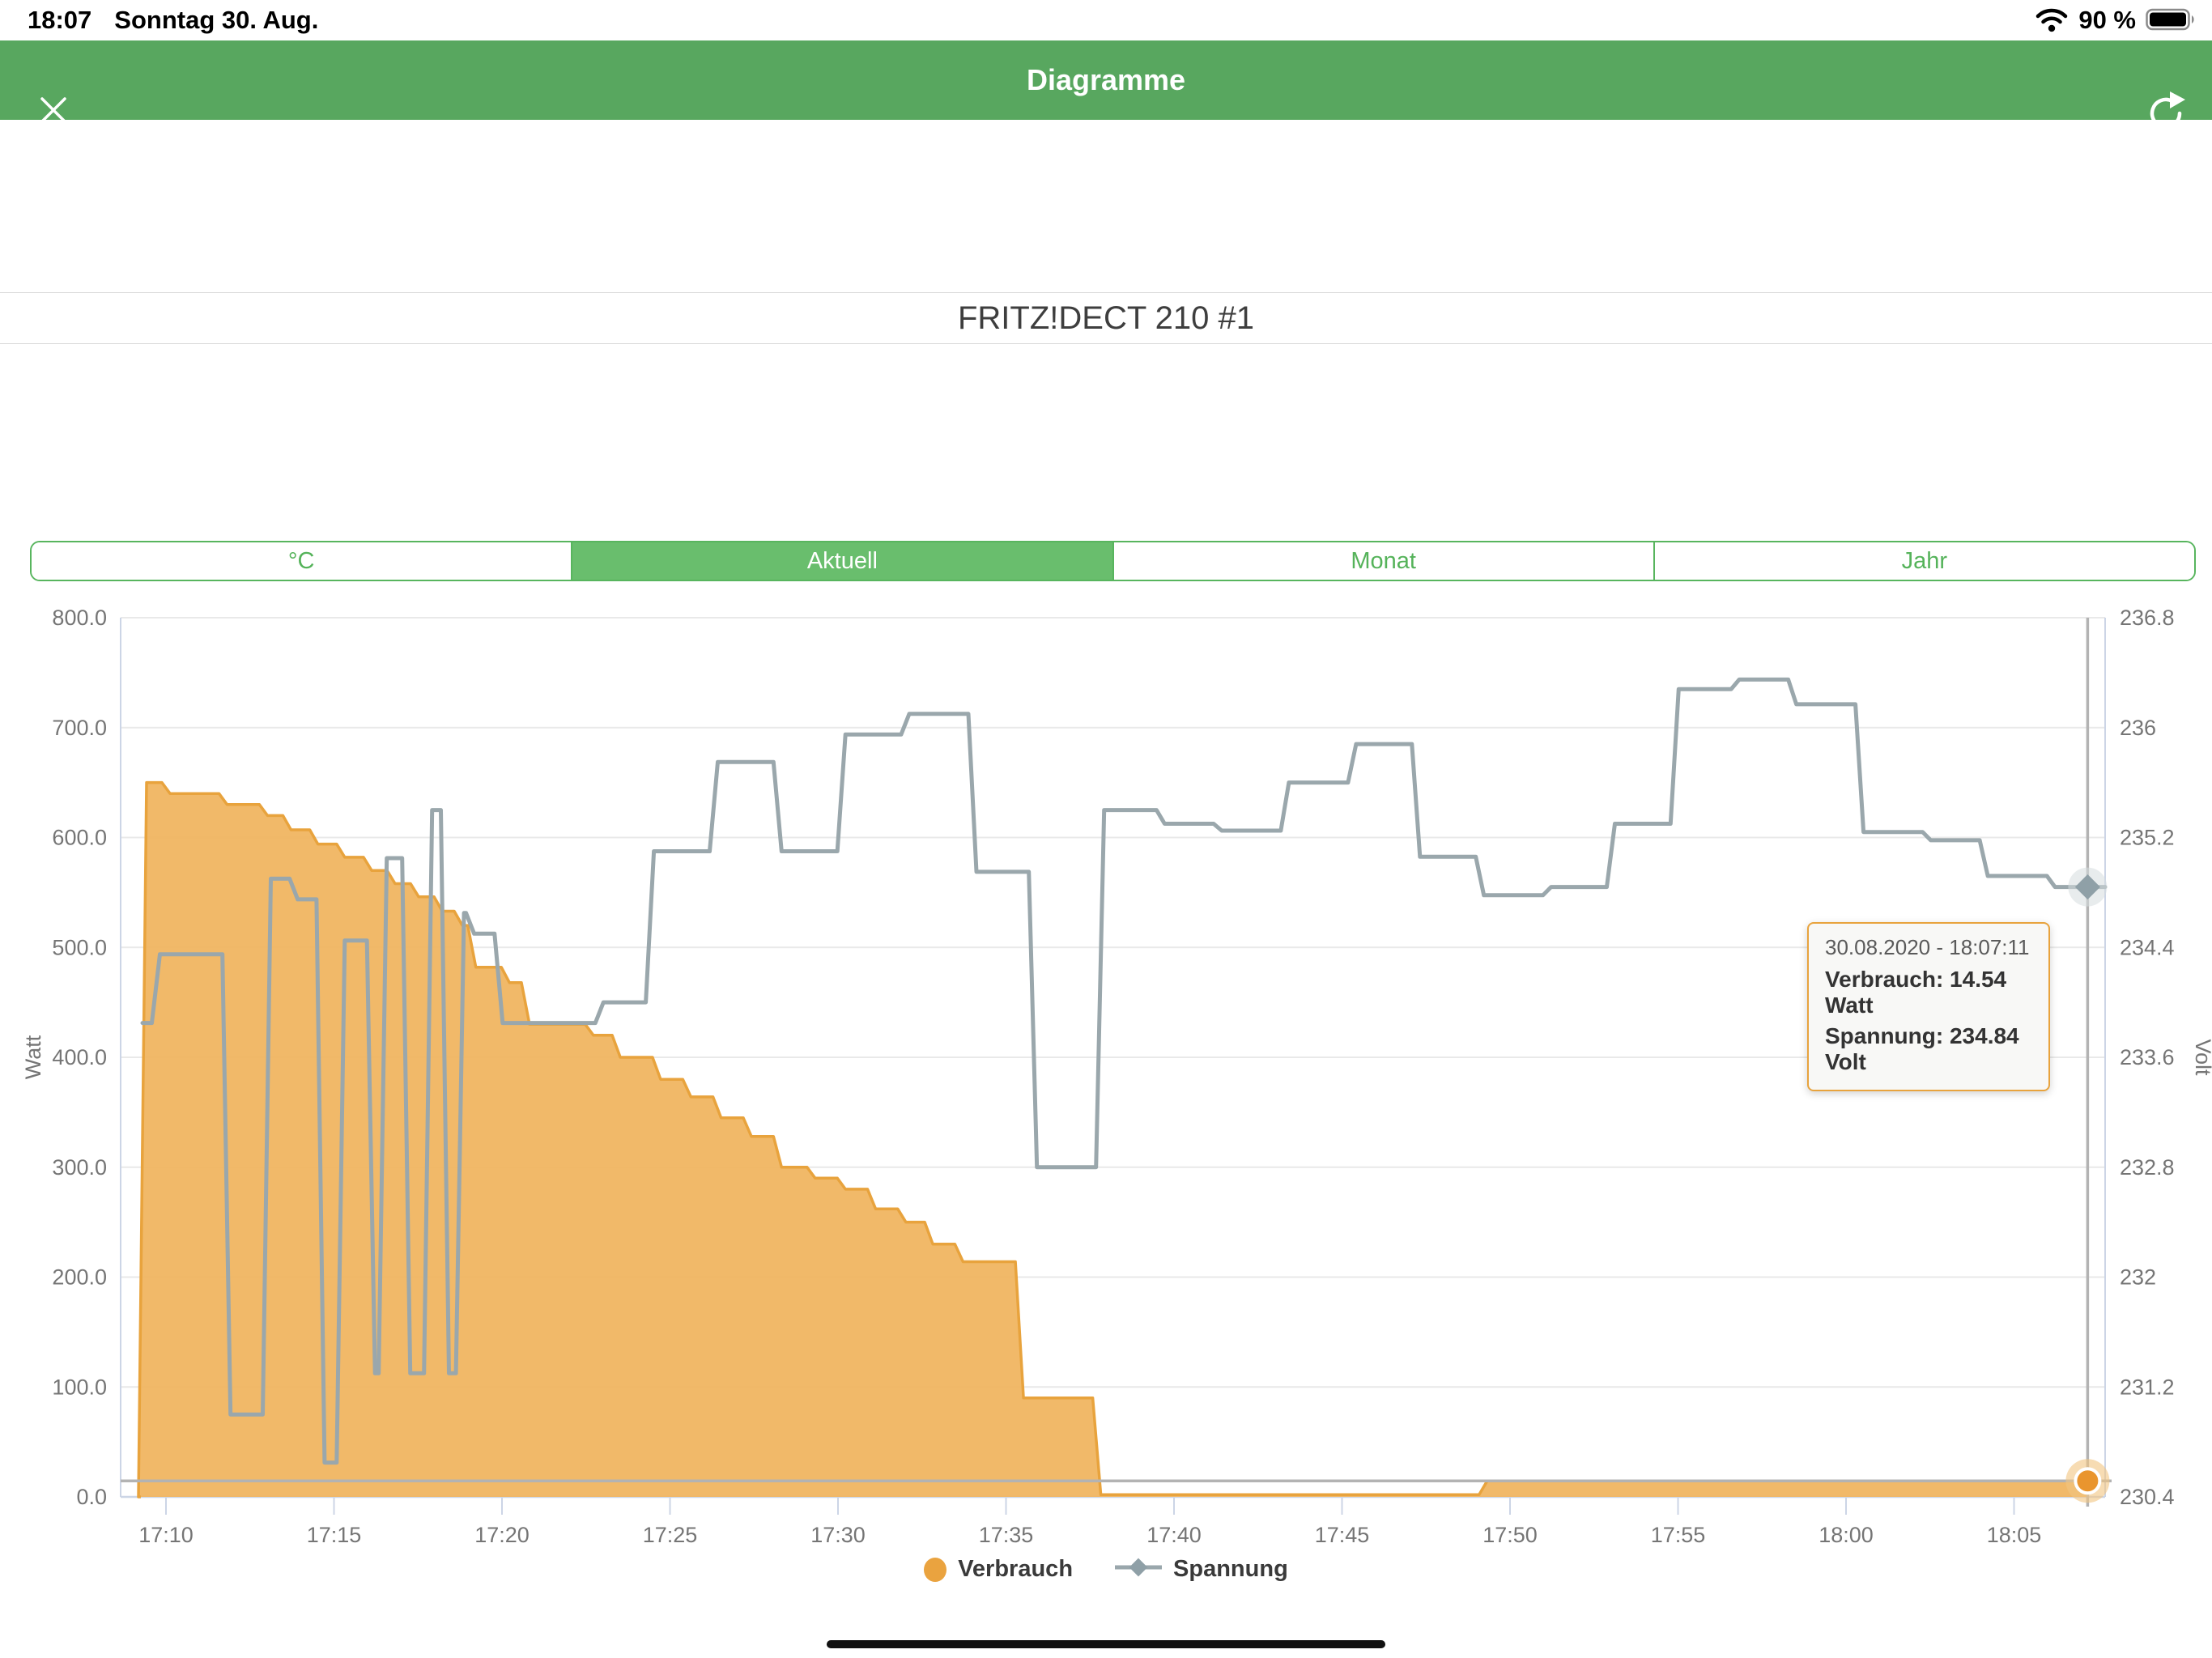 The height and width of the screenshot is (1658, 2212). I want to click on verbrauch-marker-ring, so click(2088, 1481).